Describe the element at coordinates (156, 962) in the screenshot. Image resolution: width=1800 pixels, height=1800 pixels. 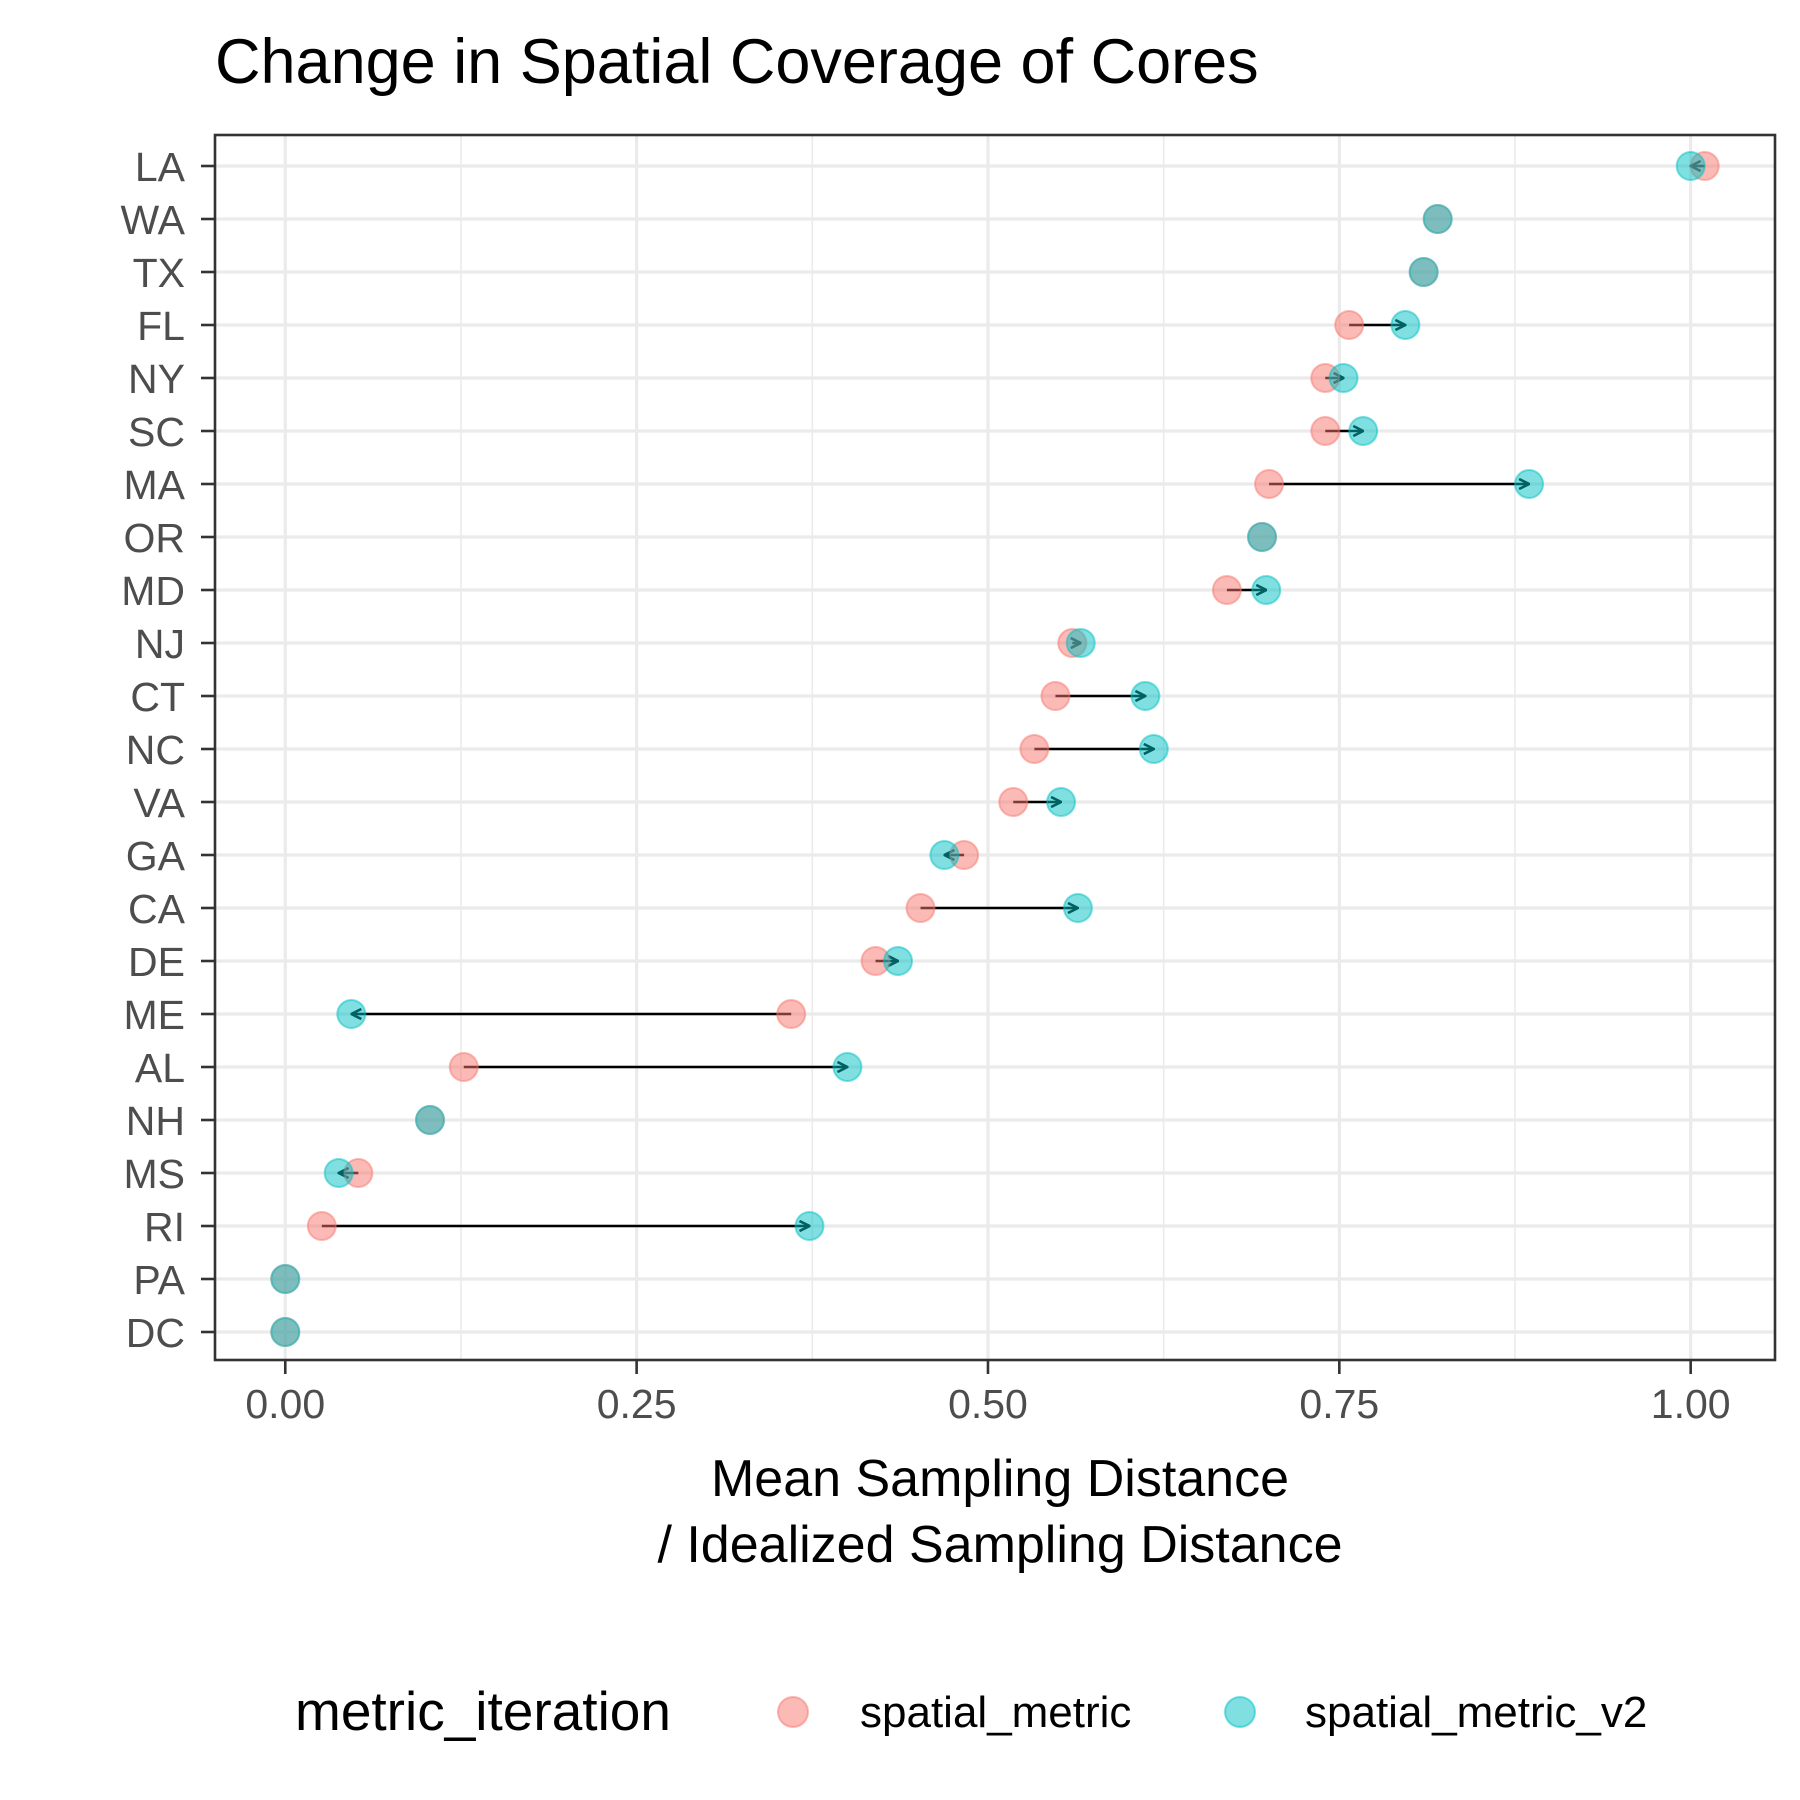
I see `y-tick-label-de: DE` at that location.